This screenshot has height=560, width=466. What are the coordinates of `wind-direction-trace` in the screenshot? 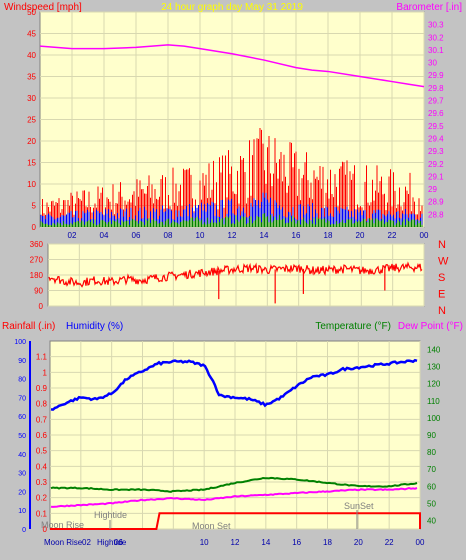 It's located at (235, 274).